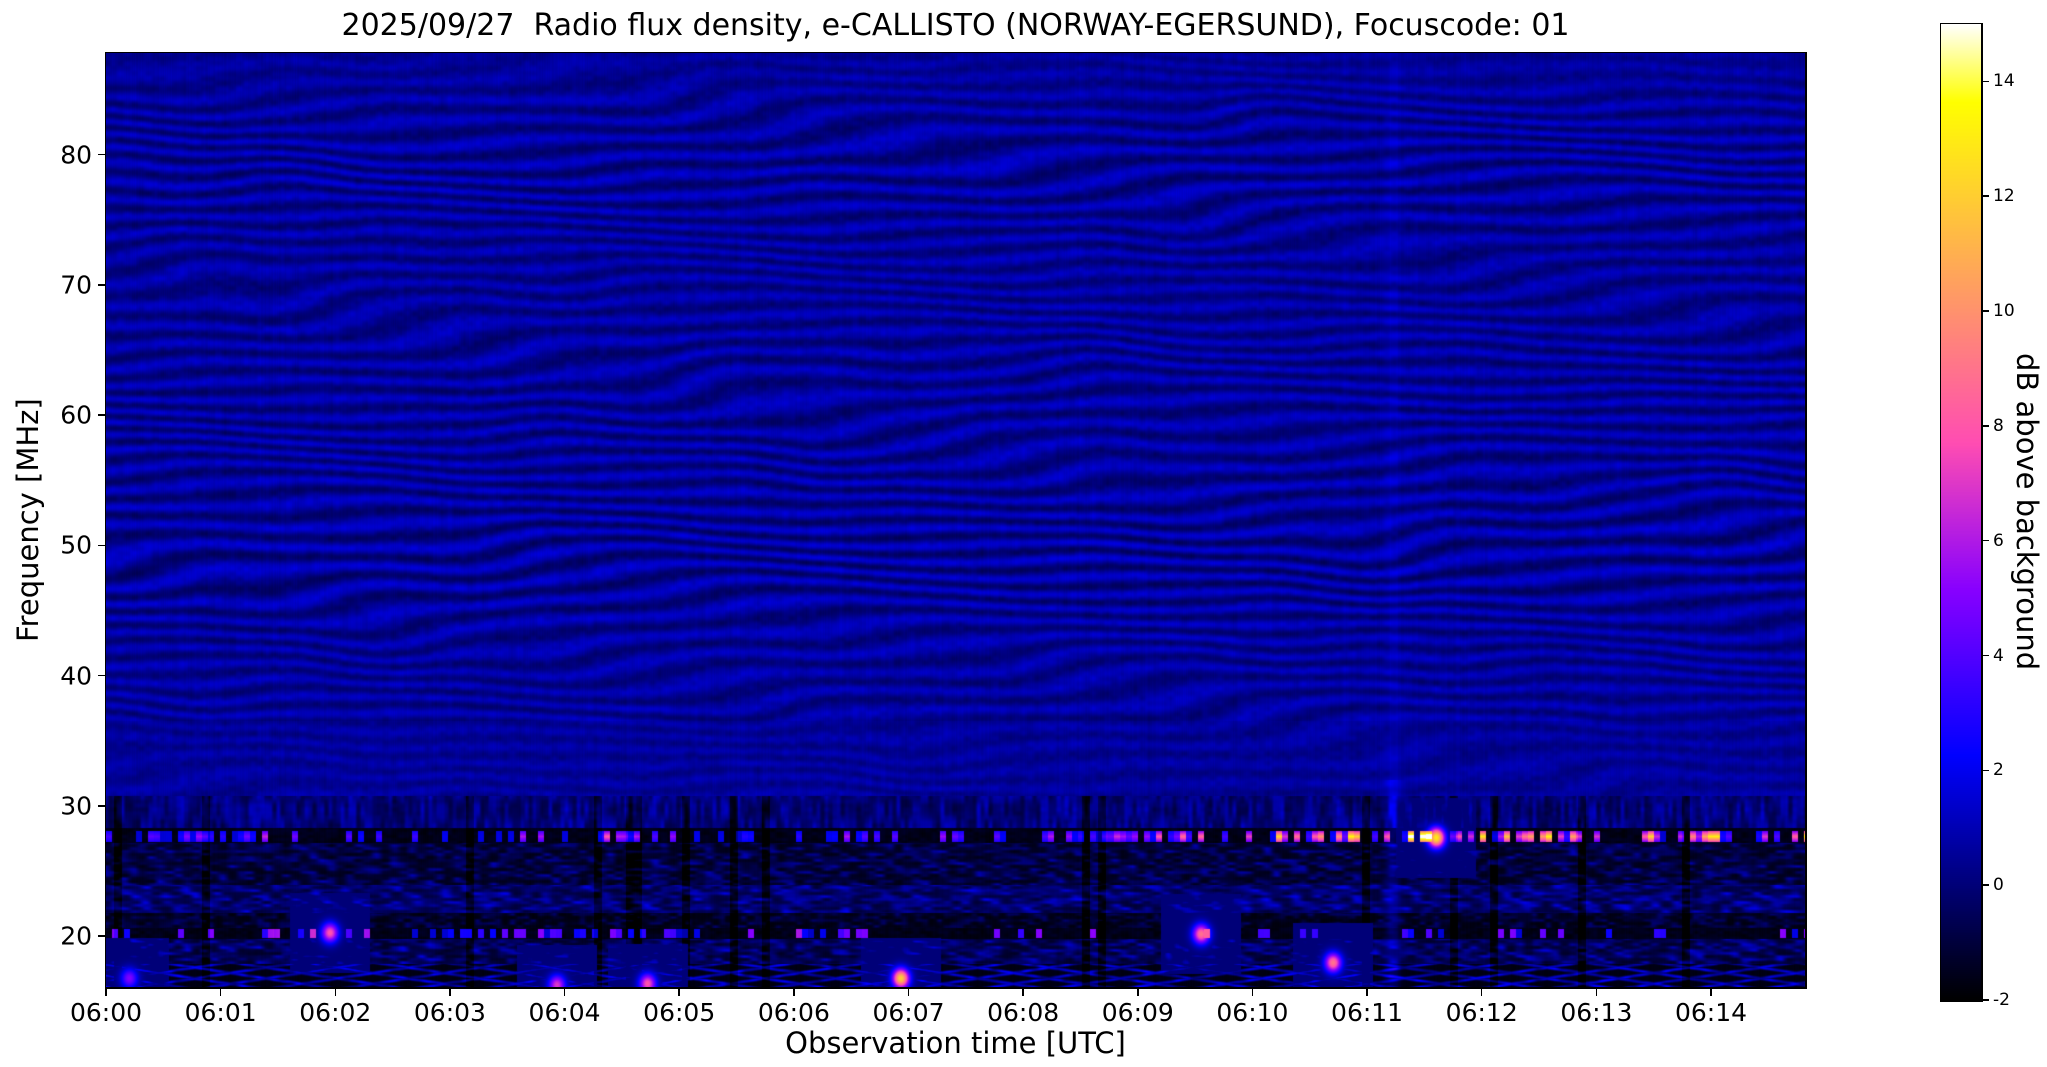 This screenshot has width=2047, height=1067. Describe the element at coordinates (793, 1012) in the screenshot. I see `x-tick-label: 06:06` at that location.